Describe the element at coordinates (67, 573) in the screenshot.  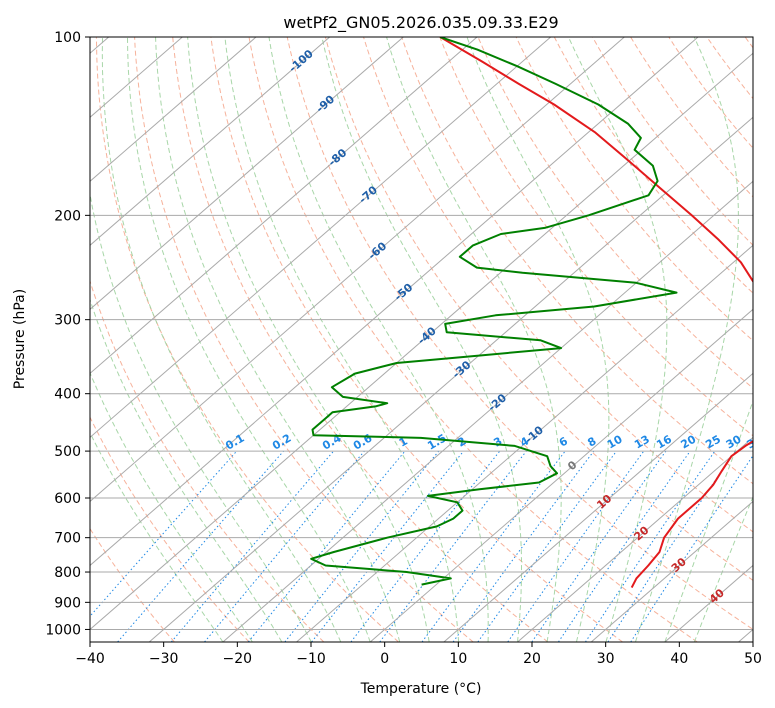
I see `y-tick-label: 800` at that location.